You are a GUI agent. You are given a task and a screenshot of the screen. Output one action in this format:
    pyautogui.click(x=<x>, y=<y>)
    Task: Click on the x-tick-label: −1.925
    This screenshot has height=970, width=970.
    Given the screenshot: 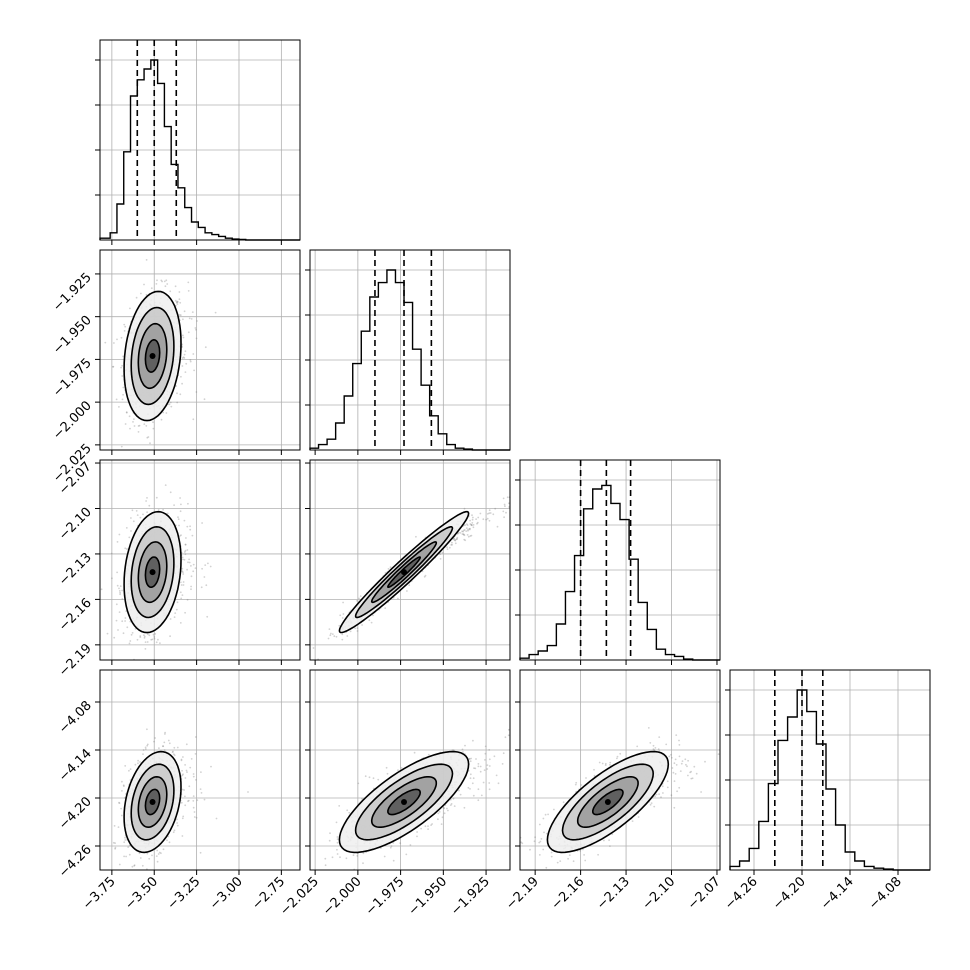 What is the action you would take?
    pyautogui.click(x=470, y=896)
    